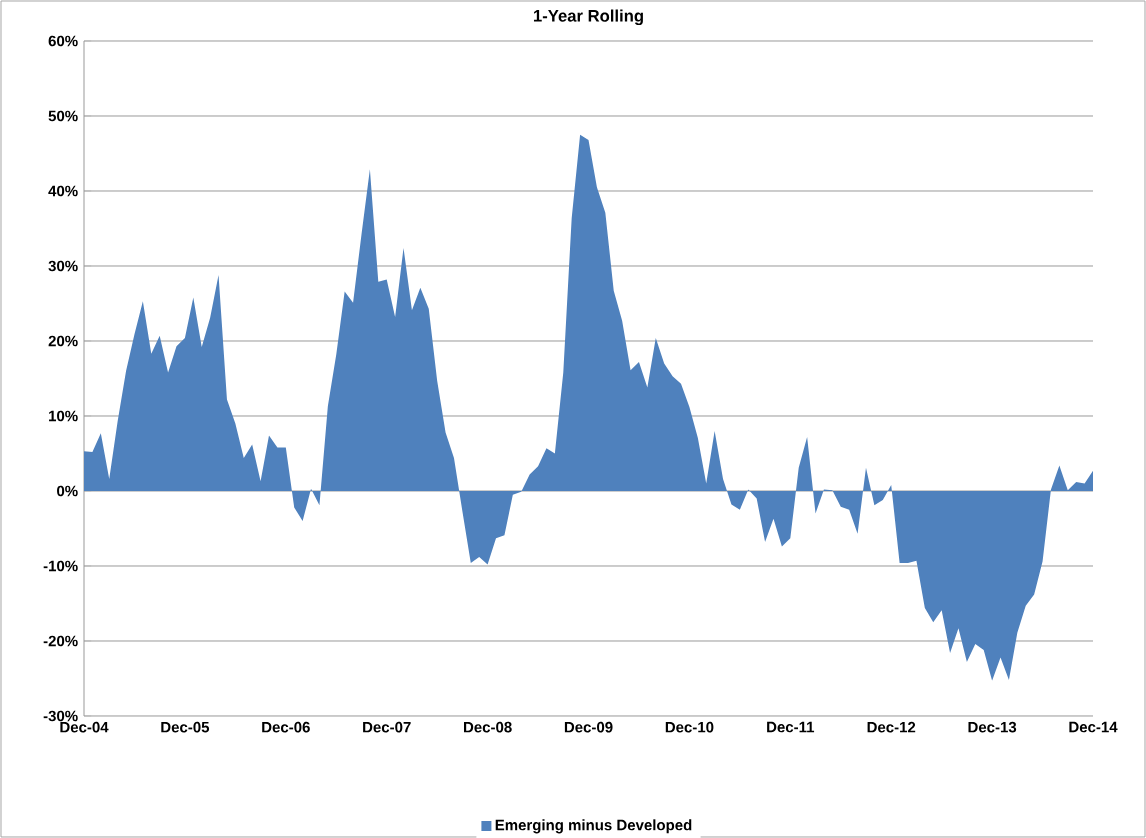 The height and width of the screenshot is (838, 1146). Describe the element at coordinates (992, 727) in the screenshot. I see `x-tick-label: Dec-13` at that location.